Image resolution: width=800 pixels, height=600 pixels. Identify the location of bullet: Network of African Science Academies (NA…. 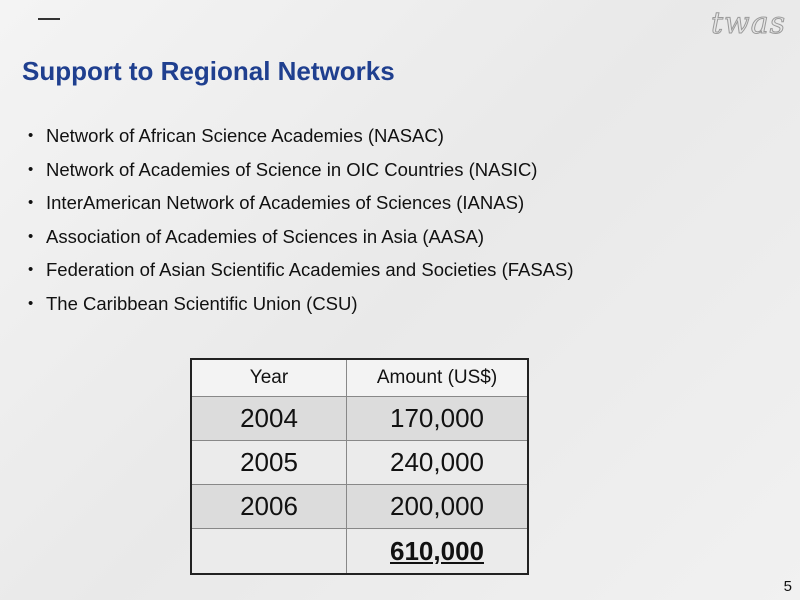
(301, 139).